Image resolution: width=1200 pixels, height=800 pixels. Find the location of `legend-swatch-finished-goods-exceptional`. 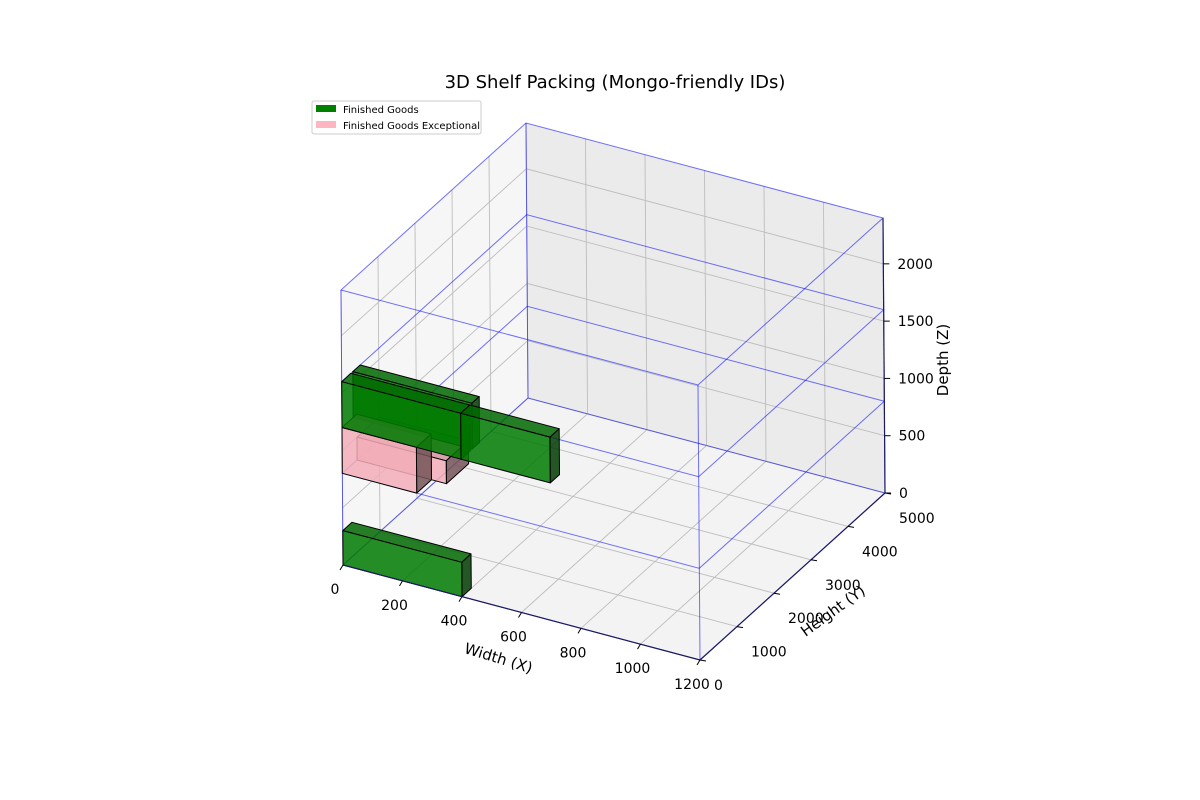

legend-swatch-finished-goods-exceptional is located at coordinates (326, 124).